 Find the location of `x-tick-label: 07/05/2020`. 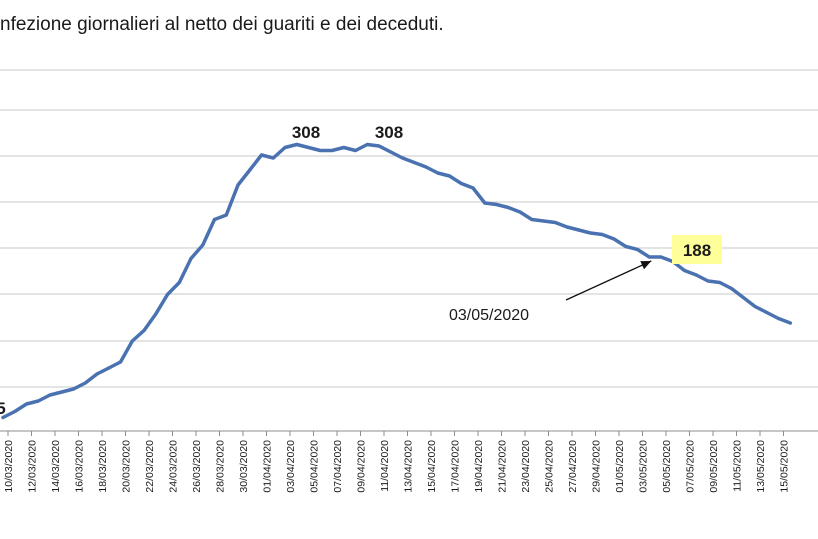

x-tick-label: 07/05/2020 is located at coordinates (691, 466).